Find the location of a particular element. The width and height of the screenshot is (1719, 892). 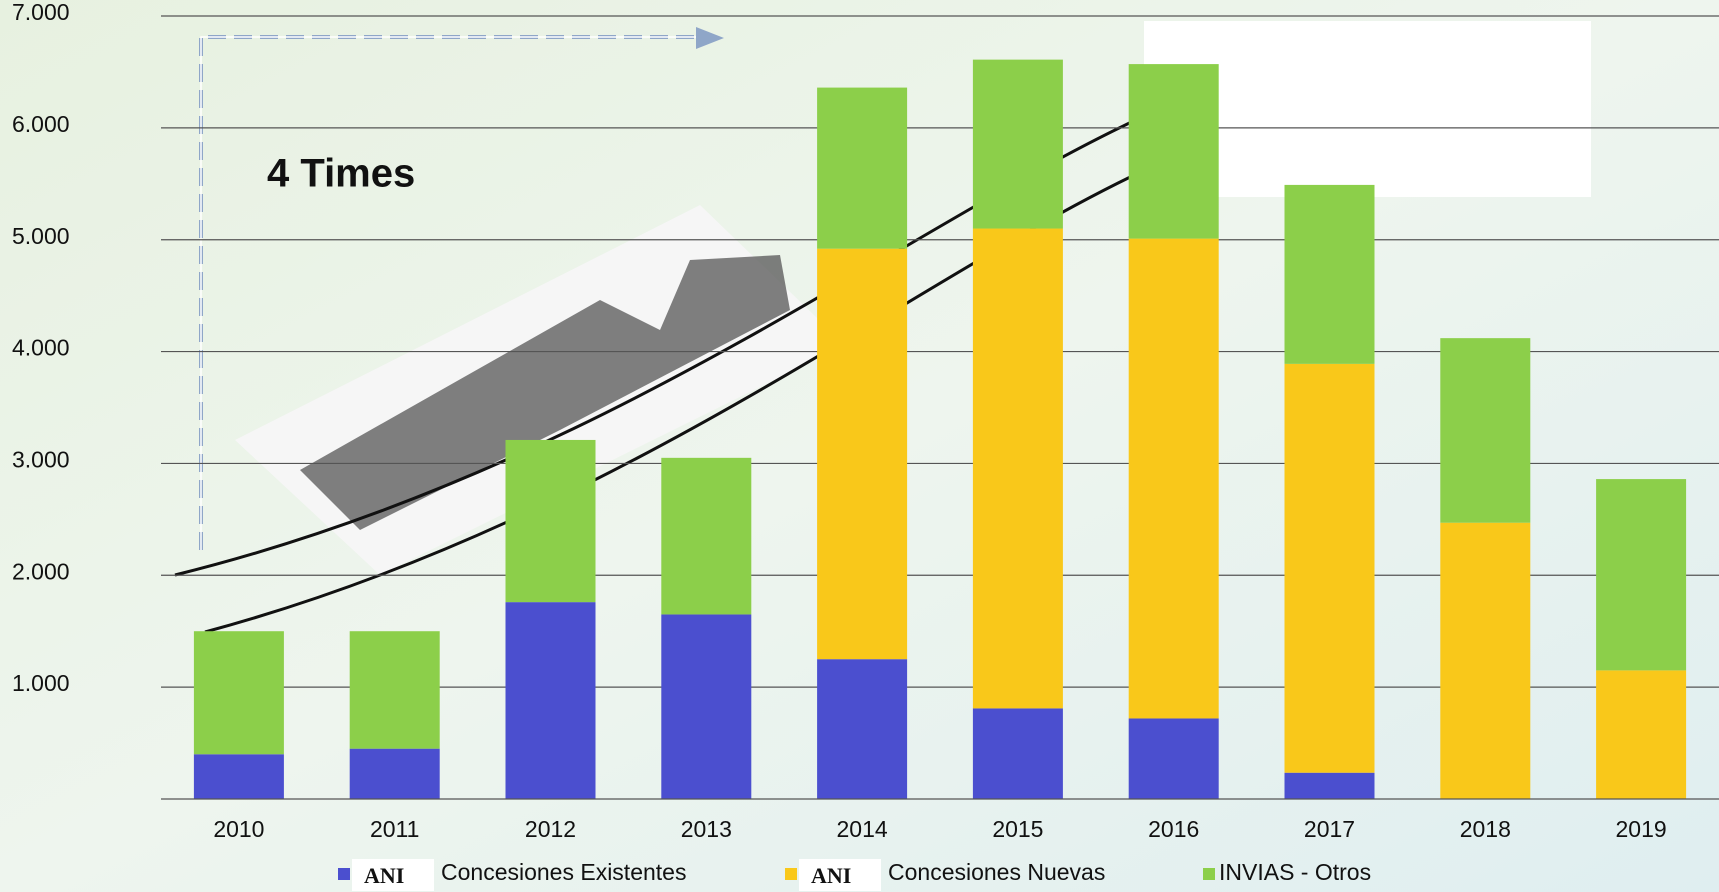

x-tick-label: 2015 is located at coordinates (1017, 829).